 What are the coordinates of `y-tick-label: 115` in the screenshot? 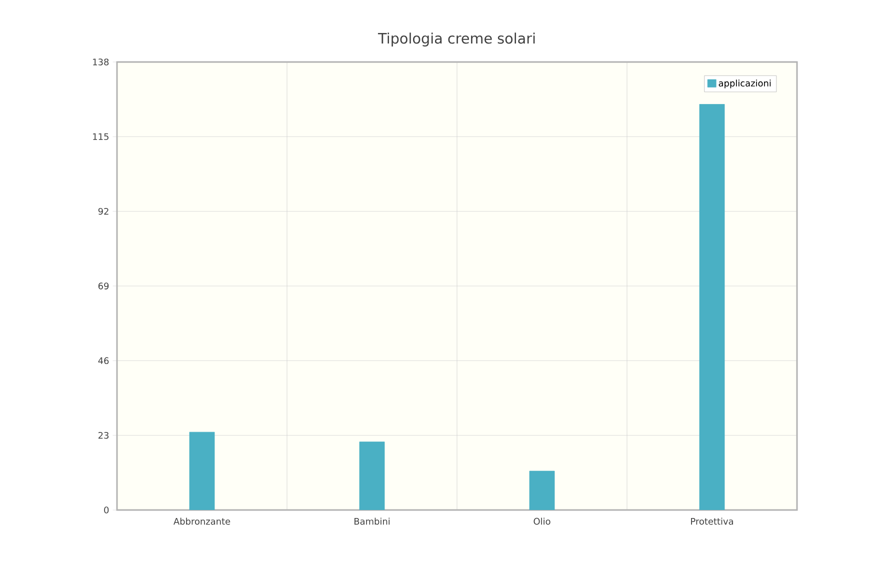 It's located at (100, 136).